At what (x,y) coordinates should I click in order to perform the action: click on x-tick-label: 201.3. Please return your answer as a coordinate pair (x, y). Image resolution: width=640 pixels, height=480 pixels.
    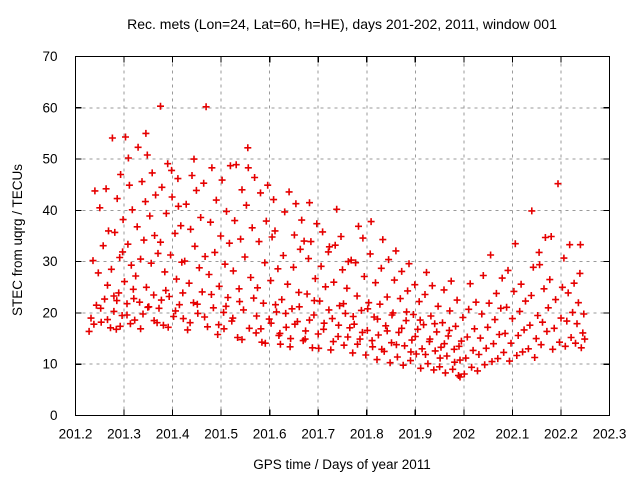
    Looking at the image, I should click on (124, 434).